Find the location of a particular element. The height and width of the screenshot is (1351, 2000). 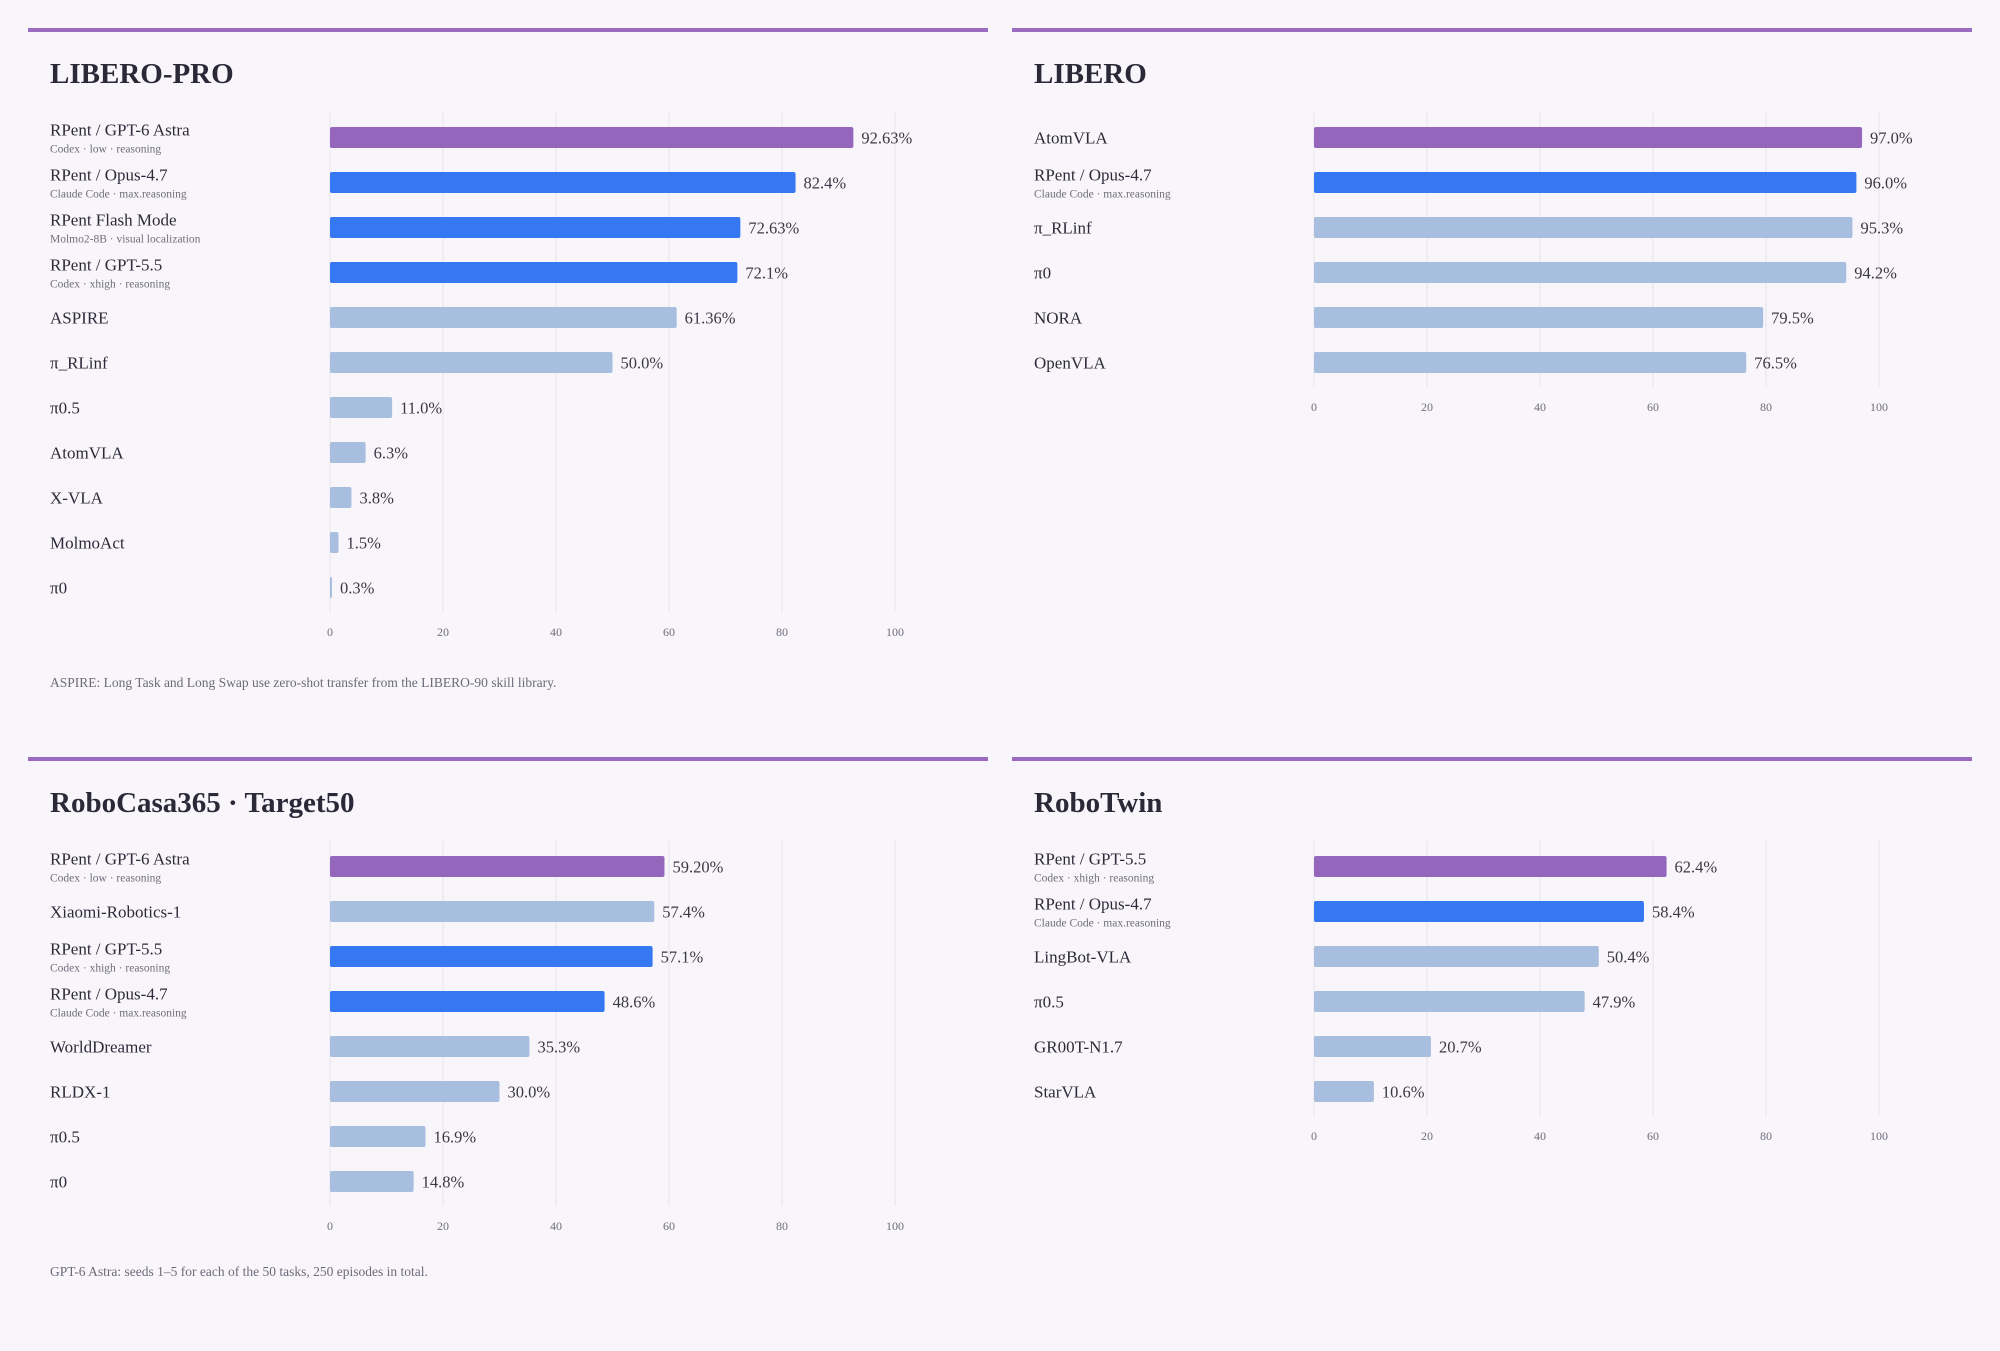

value-label-0: 0.3% is located at coordinates (357, 588).